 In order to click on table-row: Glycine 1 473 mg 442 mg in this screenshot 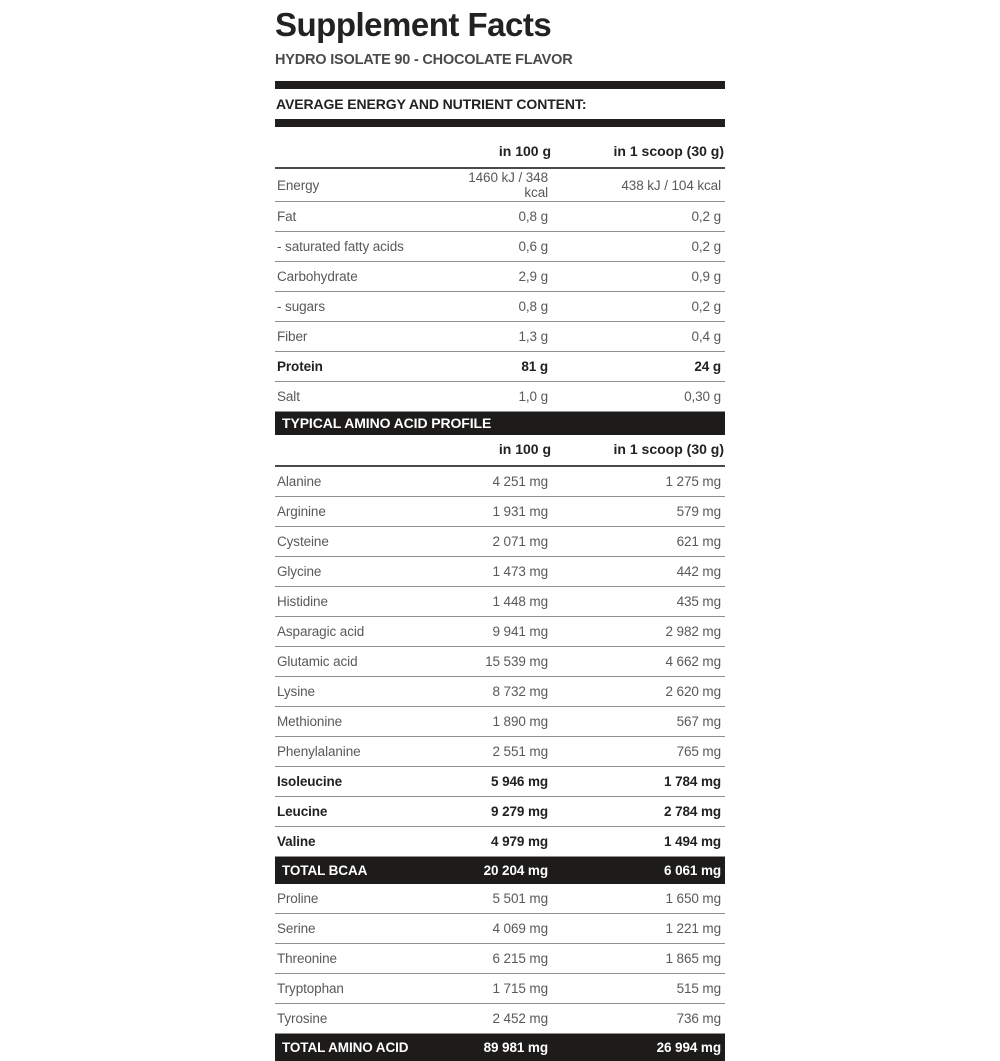, I will do `click(500, 571)`.